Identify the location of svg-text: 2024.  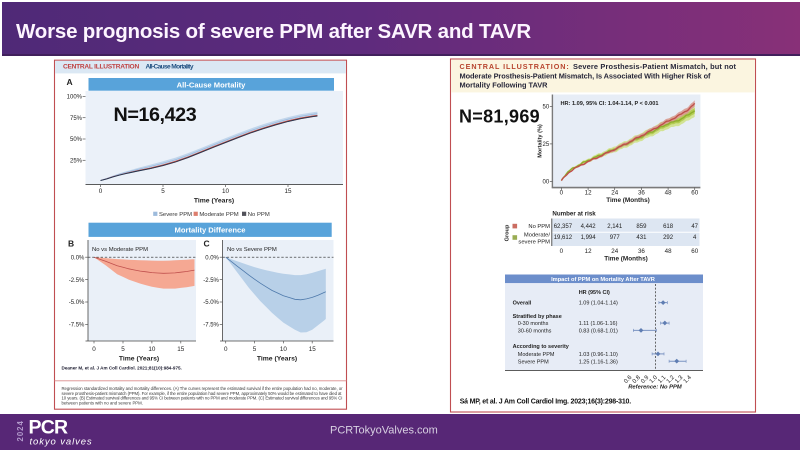
(20, 430).